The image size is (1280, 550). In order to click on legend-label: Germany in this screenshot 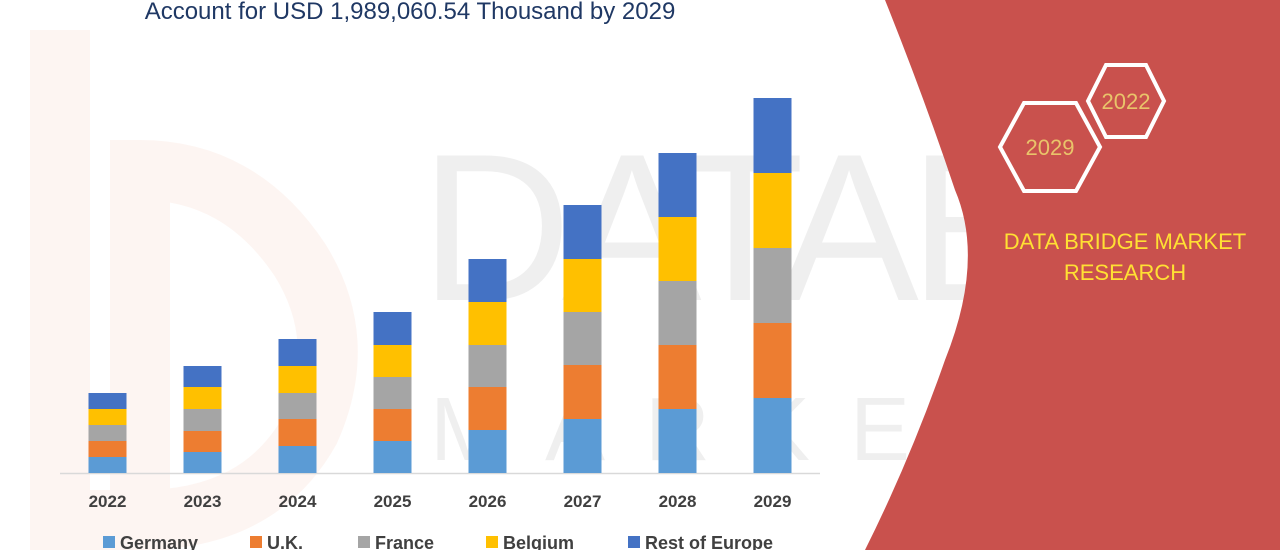, I will do `click(159, 541)`.